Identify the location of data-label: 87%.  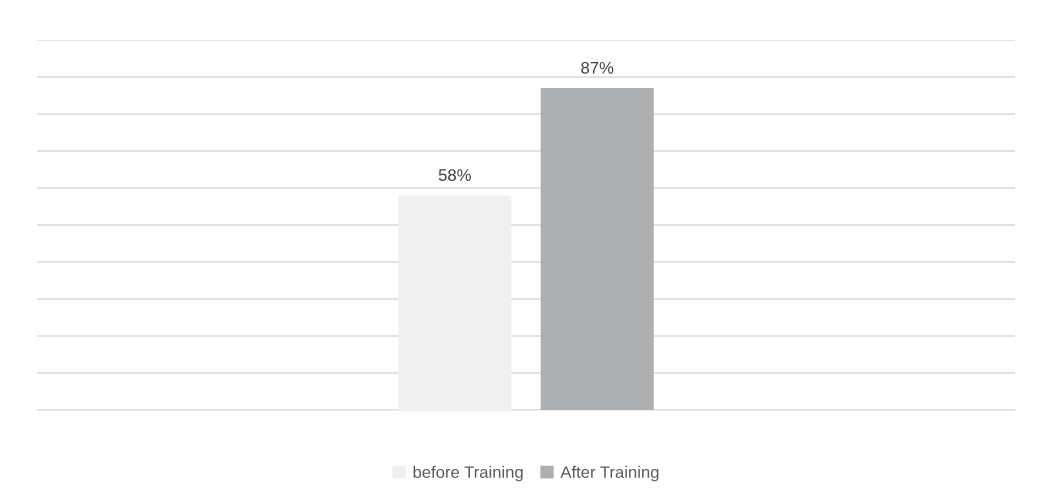
(597, 67).